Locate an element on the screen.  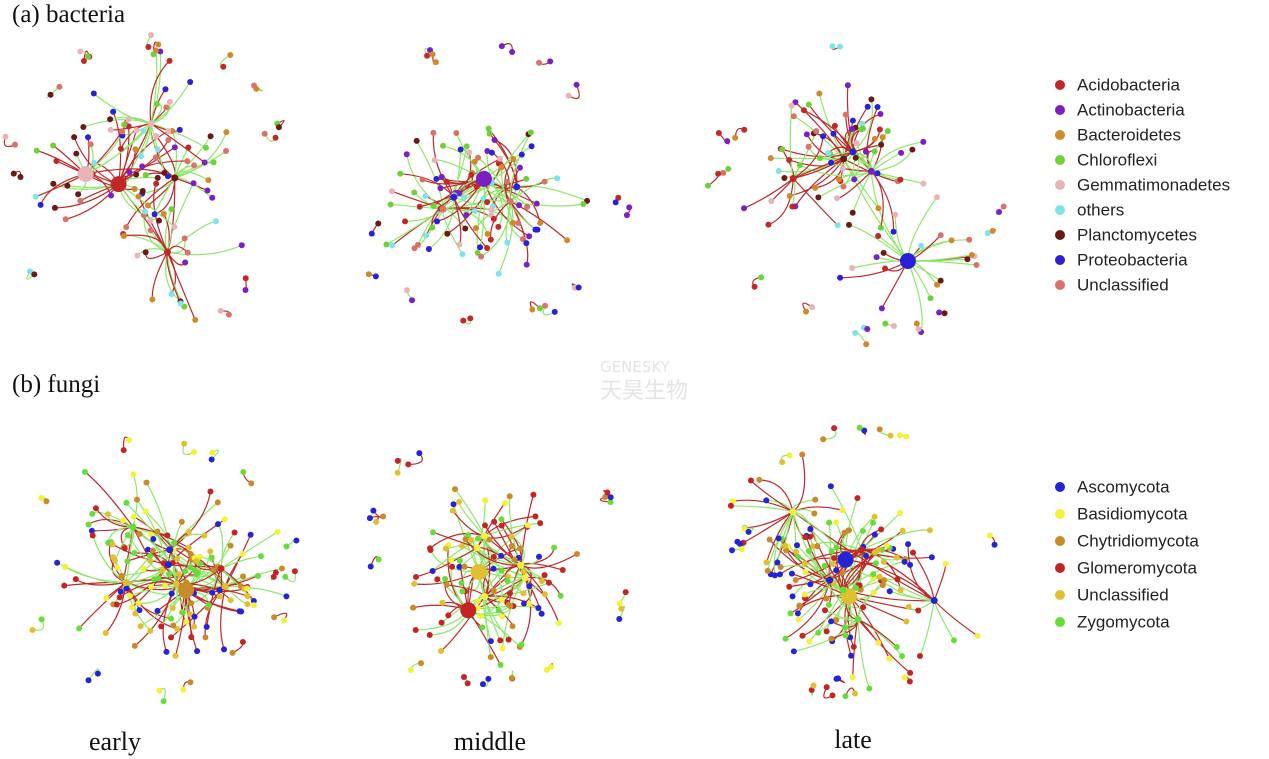
nodes is located at coordinates (142, 177).